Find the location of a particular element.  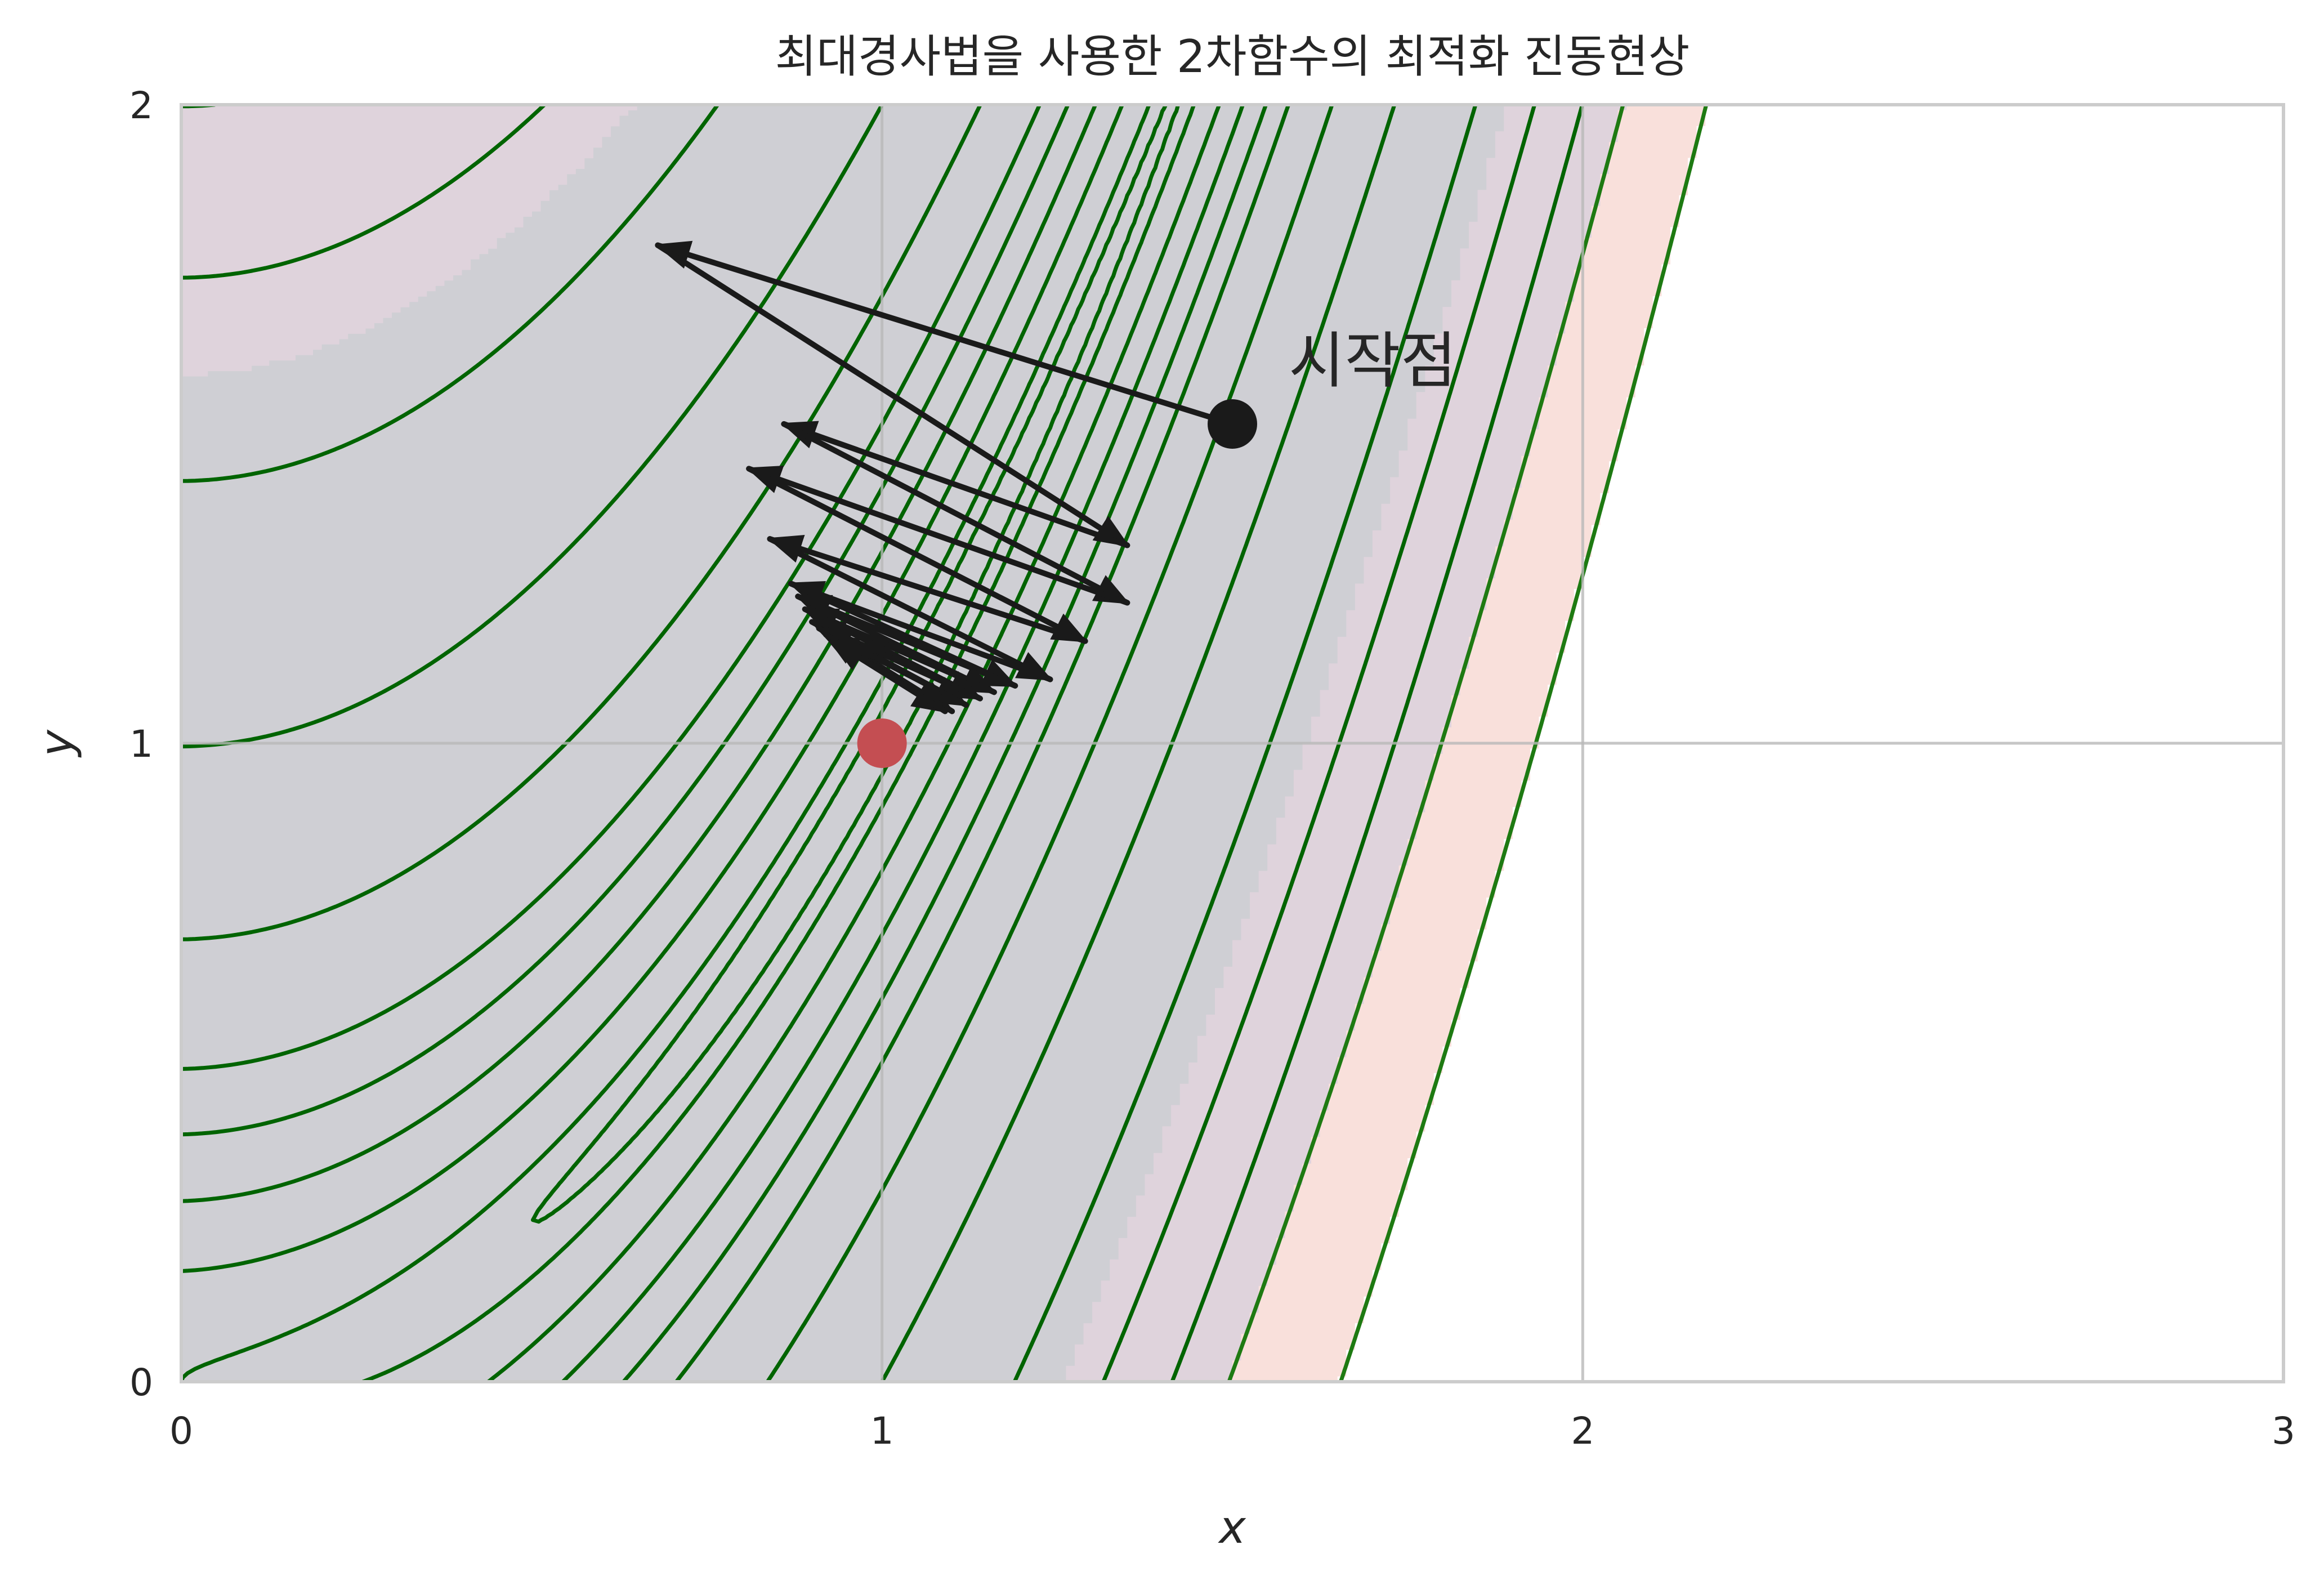

y-tick-label: 0 is located at coordinates (141, 1382).